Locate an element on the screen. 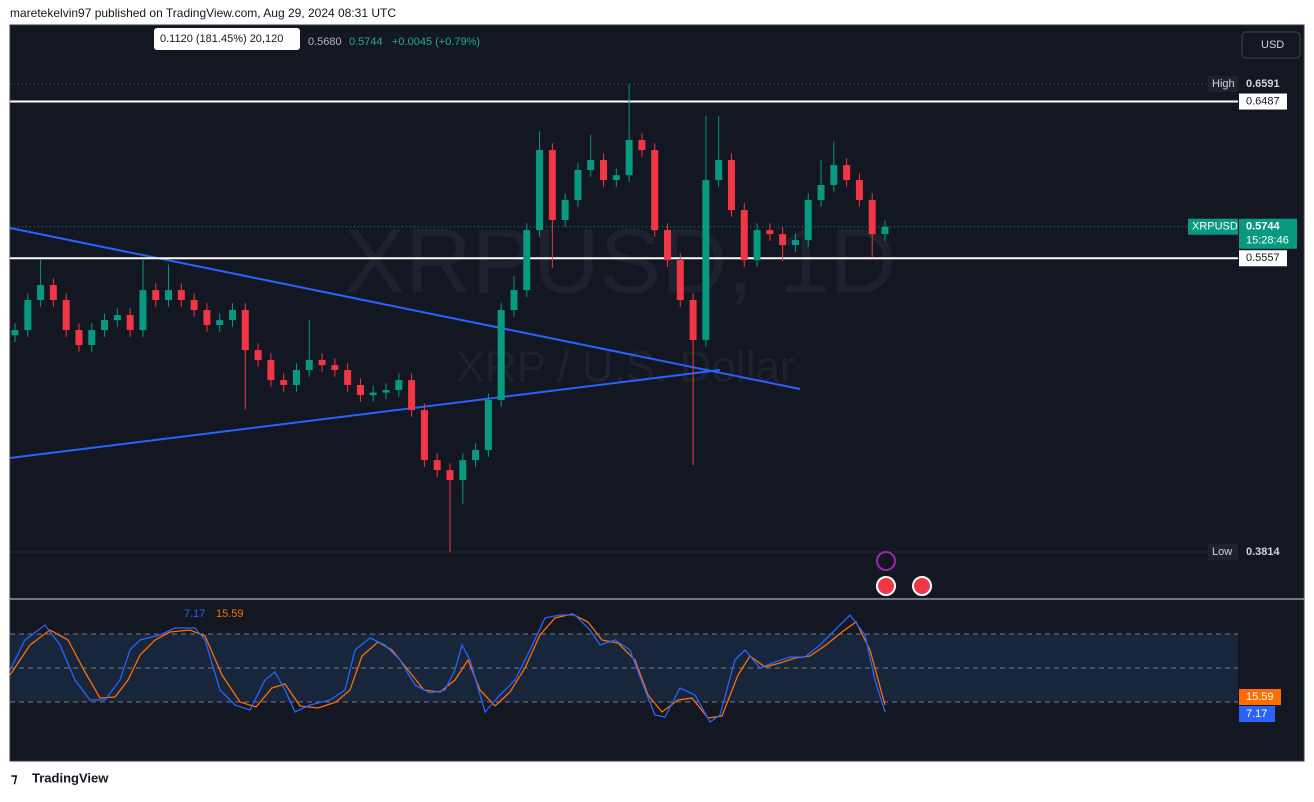  stoch-k is located at coordinates (447, 668).